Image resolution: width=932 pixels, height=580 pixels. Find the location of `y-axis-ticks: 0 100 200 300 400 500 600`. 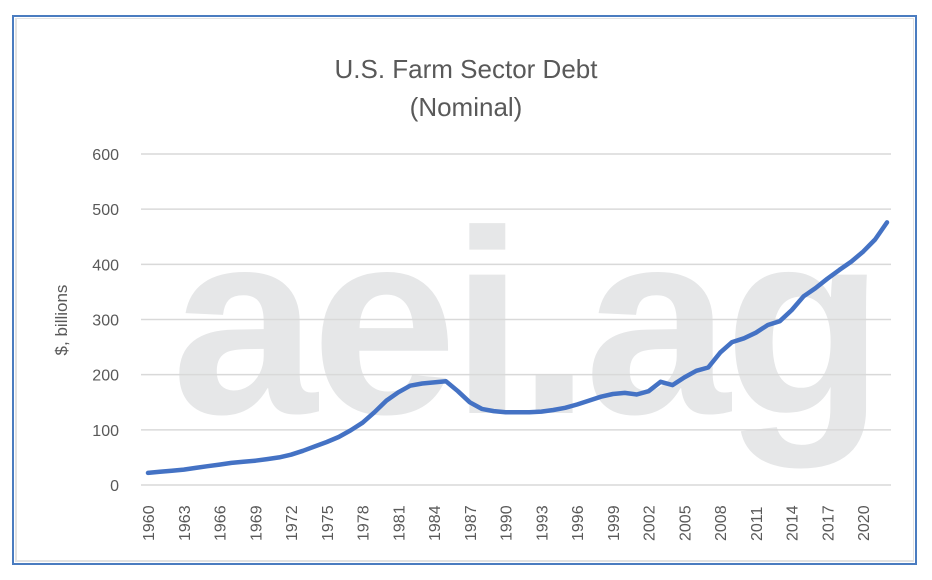

y-axis-ticks: 0 100 200 300 400 500 600 is located at coordinates (105, 321).